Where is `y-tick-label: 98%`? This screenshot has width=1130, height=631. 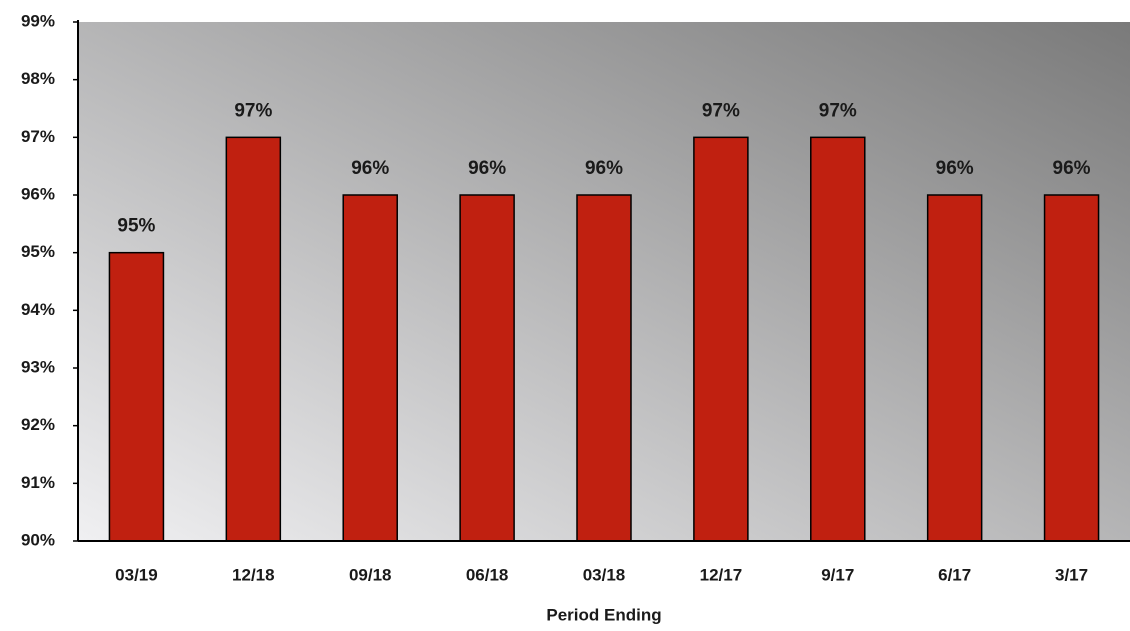 y-tick-label: 98% is located at coordinates (38, 78).